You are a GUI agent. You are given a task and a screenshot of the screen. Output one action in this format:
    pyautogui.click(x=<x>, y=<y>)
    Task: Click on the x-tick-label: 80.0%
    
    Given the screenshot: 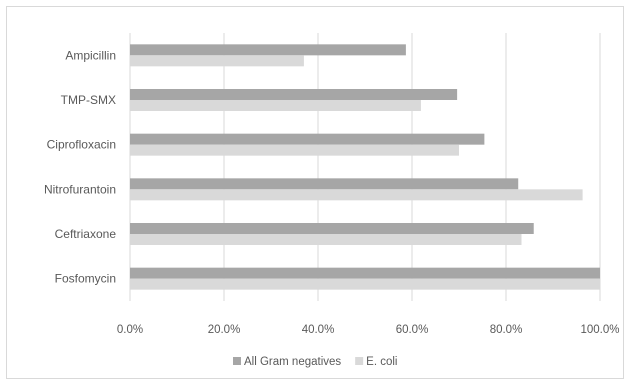 What is the action you would take?
    pyautogui.click(x=506, y=330)
    